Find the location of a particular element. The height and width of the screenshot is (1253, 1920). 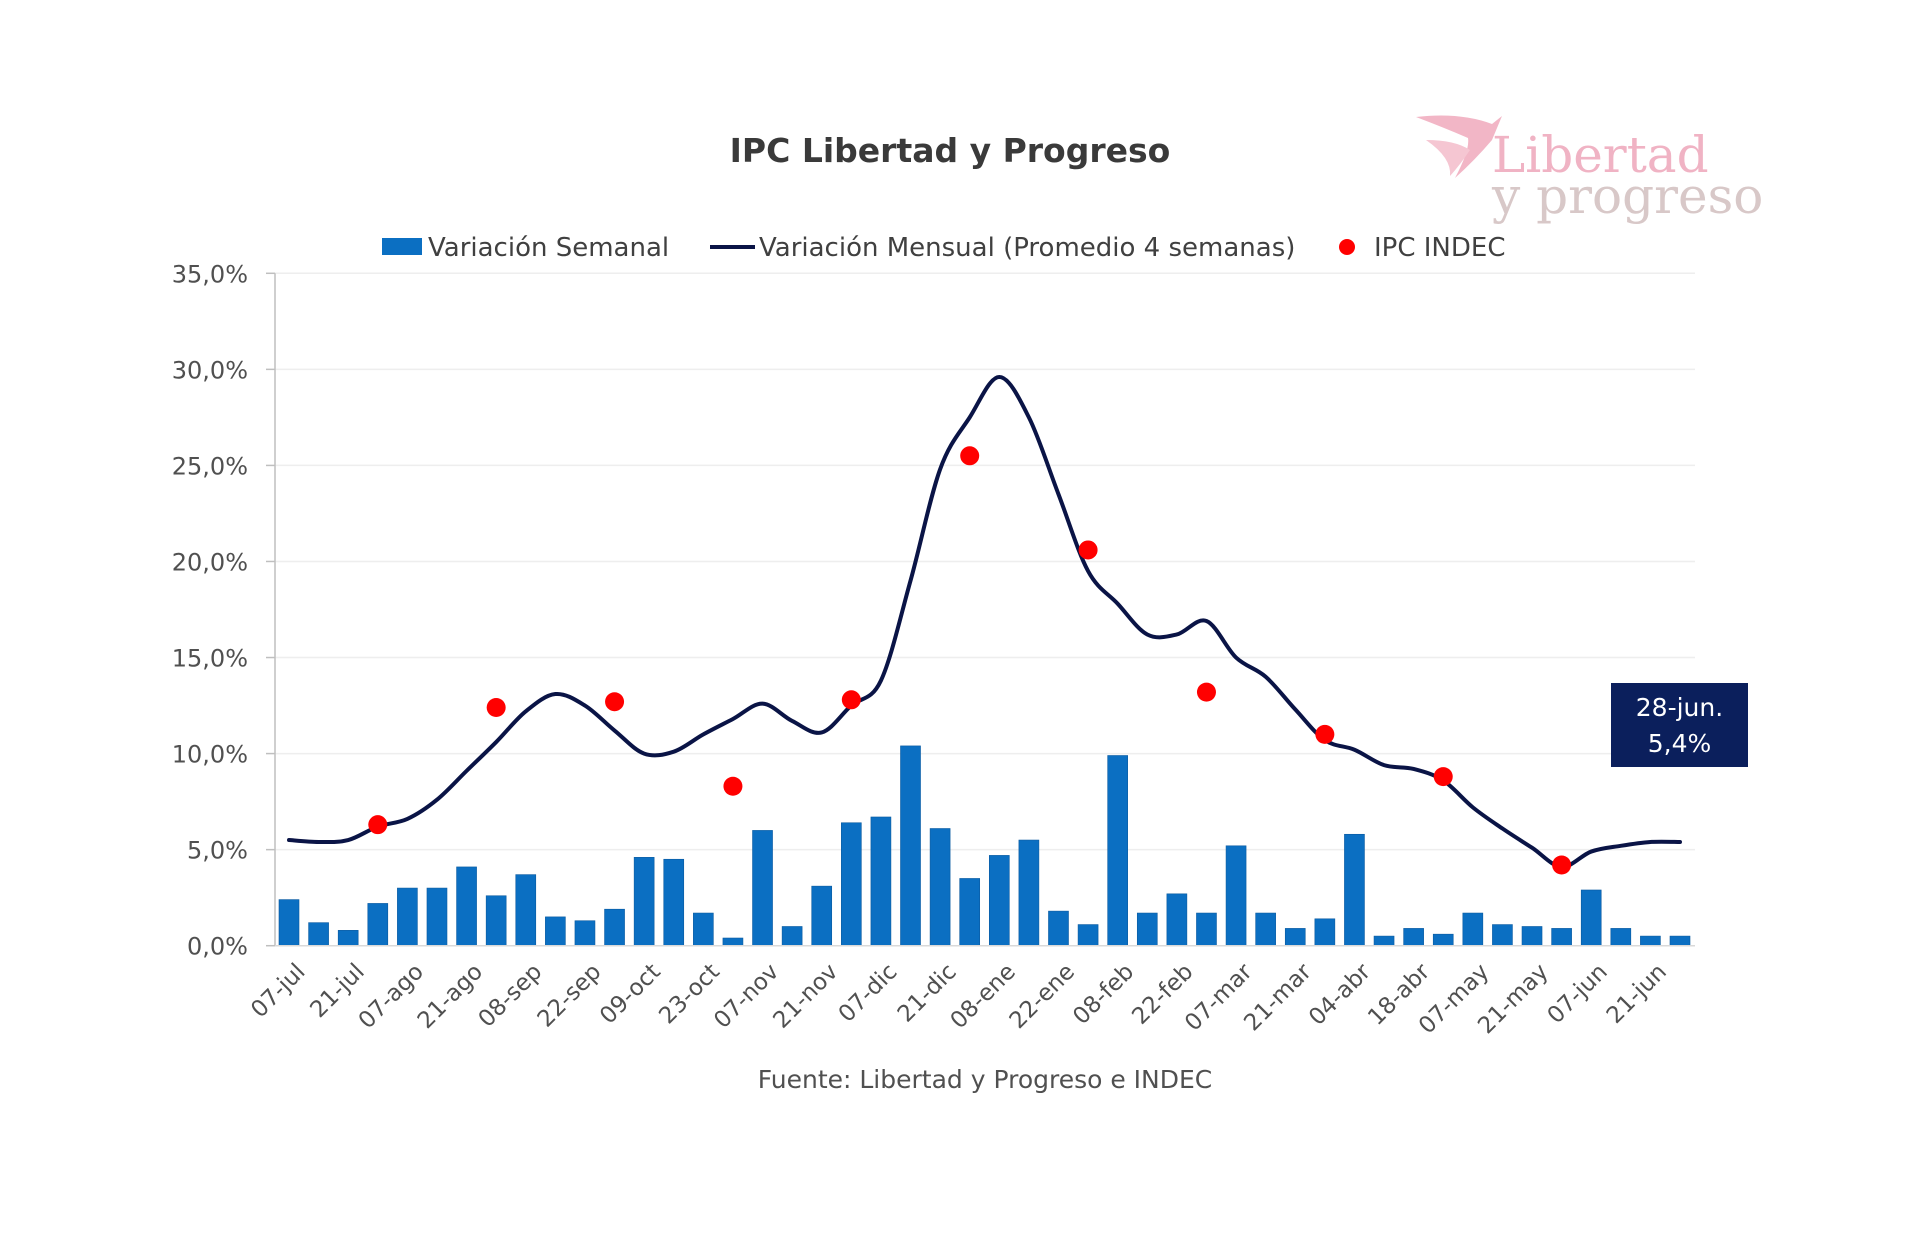

x-tick-label: 21-mar is located at coordinates (1278, 997).